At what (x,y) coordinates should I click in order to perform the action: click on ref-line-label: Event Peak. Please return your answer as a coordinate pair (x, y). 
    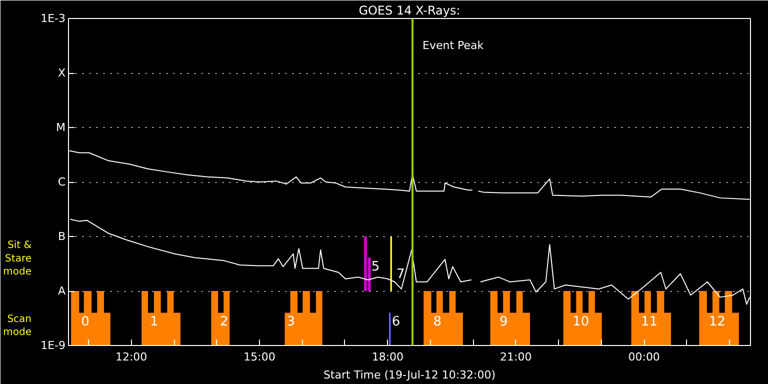
    Looking at the image, I should click on (453, 45).